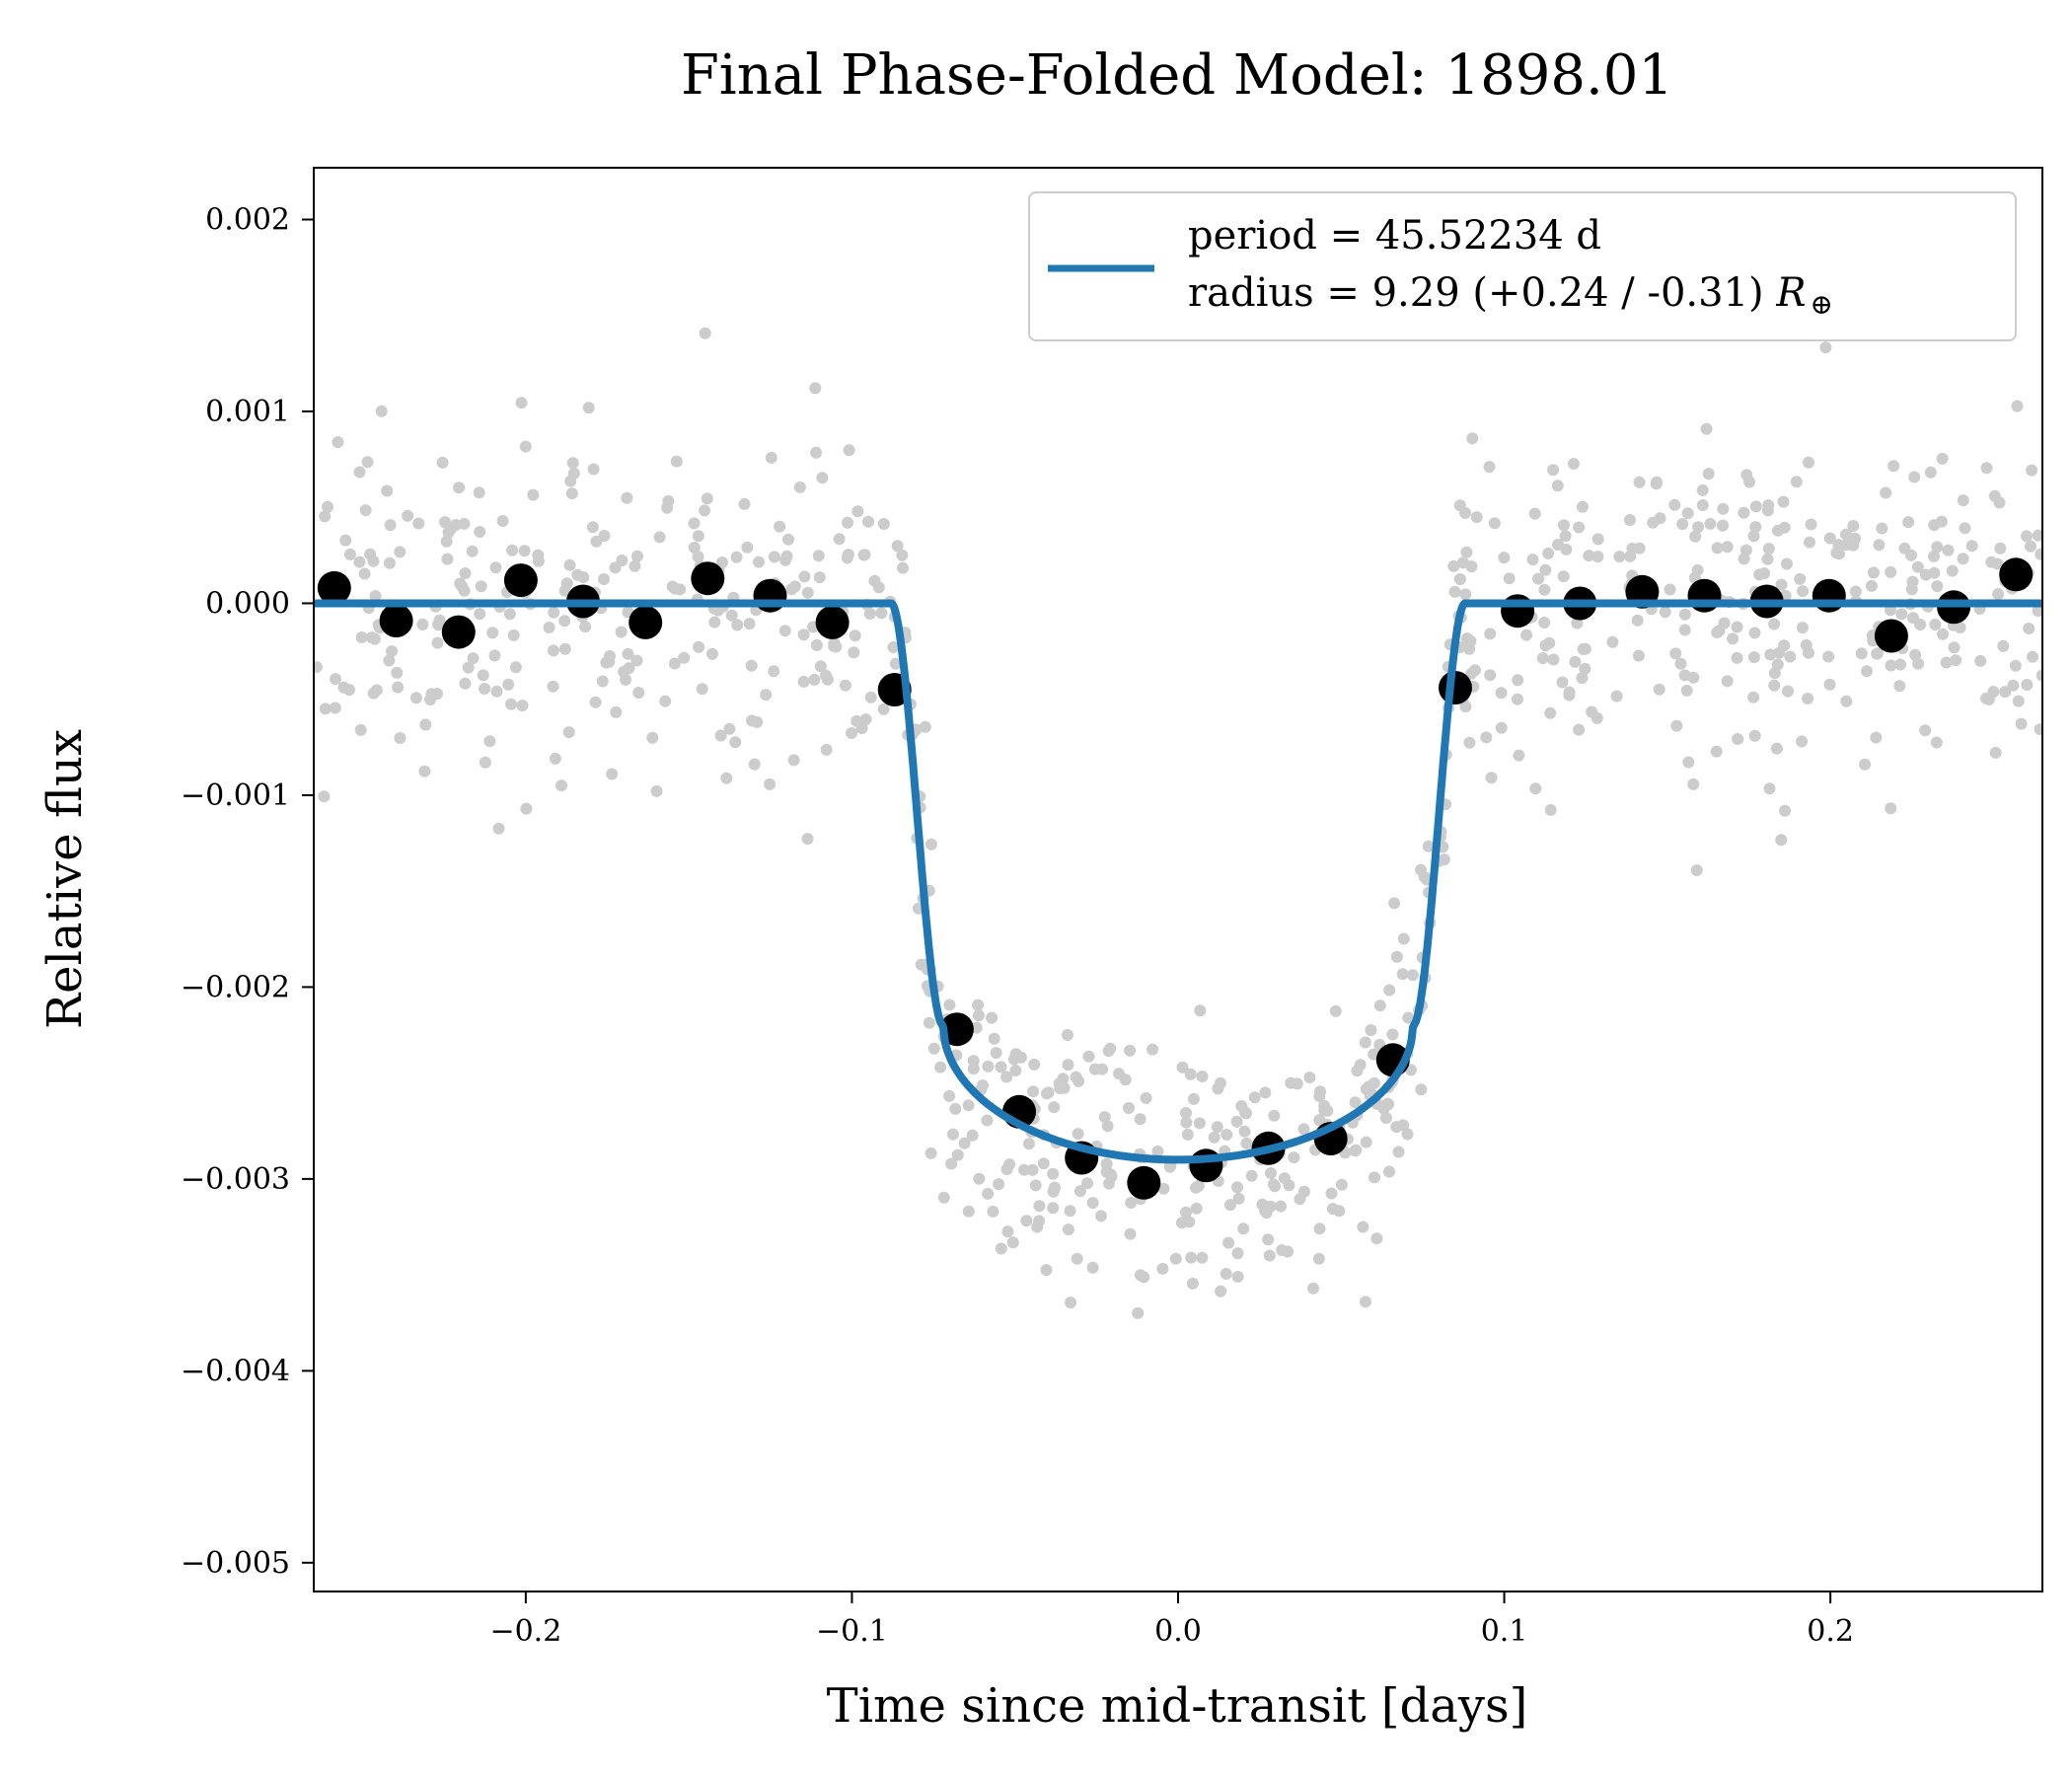 This screenshot has width=2072, height=1776. Describe the element at coordinates (1482, 293) in the screenshot. I see `legend-radius-value: radius = 9.29 (+0.24 / -0.31)` at that location.